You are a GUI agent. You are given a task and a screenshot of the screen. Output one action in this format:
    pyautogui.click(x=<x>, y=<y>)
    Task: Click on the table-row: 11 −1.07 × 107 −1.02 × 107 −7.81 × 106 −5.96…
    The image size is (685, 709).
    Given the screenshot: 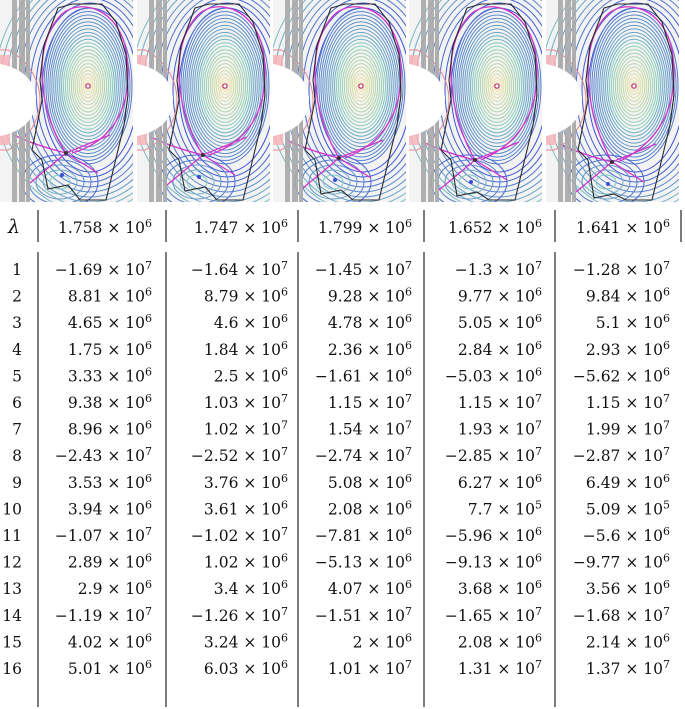 What is the action you would take?
    pyautogui.click(x=336, y=535)
    